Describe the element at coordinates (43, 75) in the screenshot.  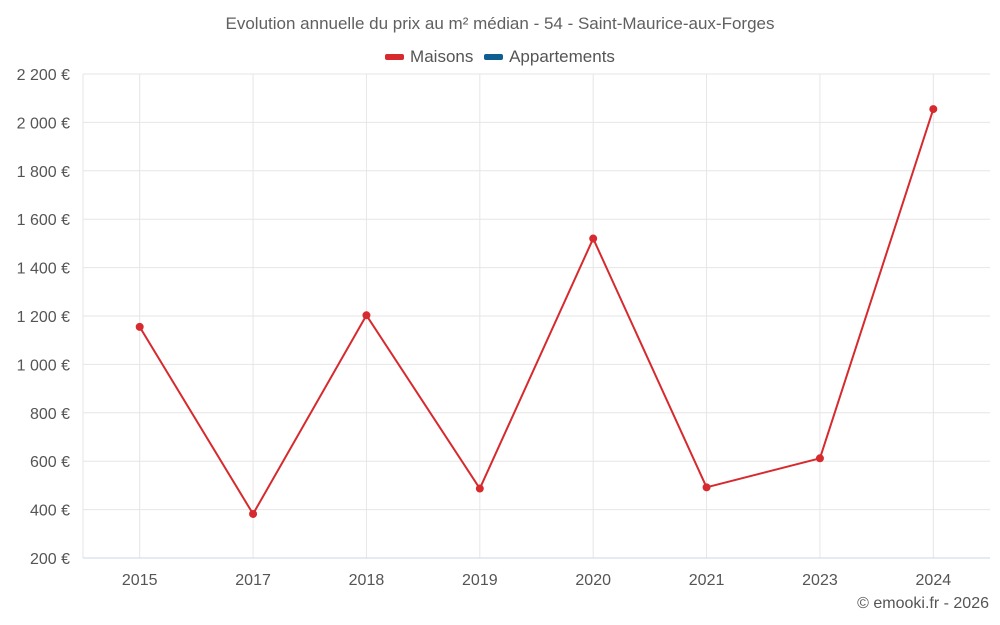
I see `y-tick-label: 2 200 €` at that location.